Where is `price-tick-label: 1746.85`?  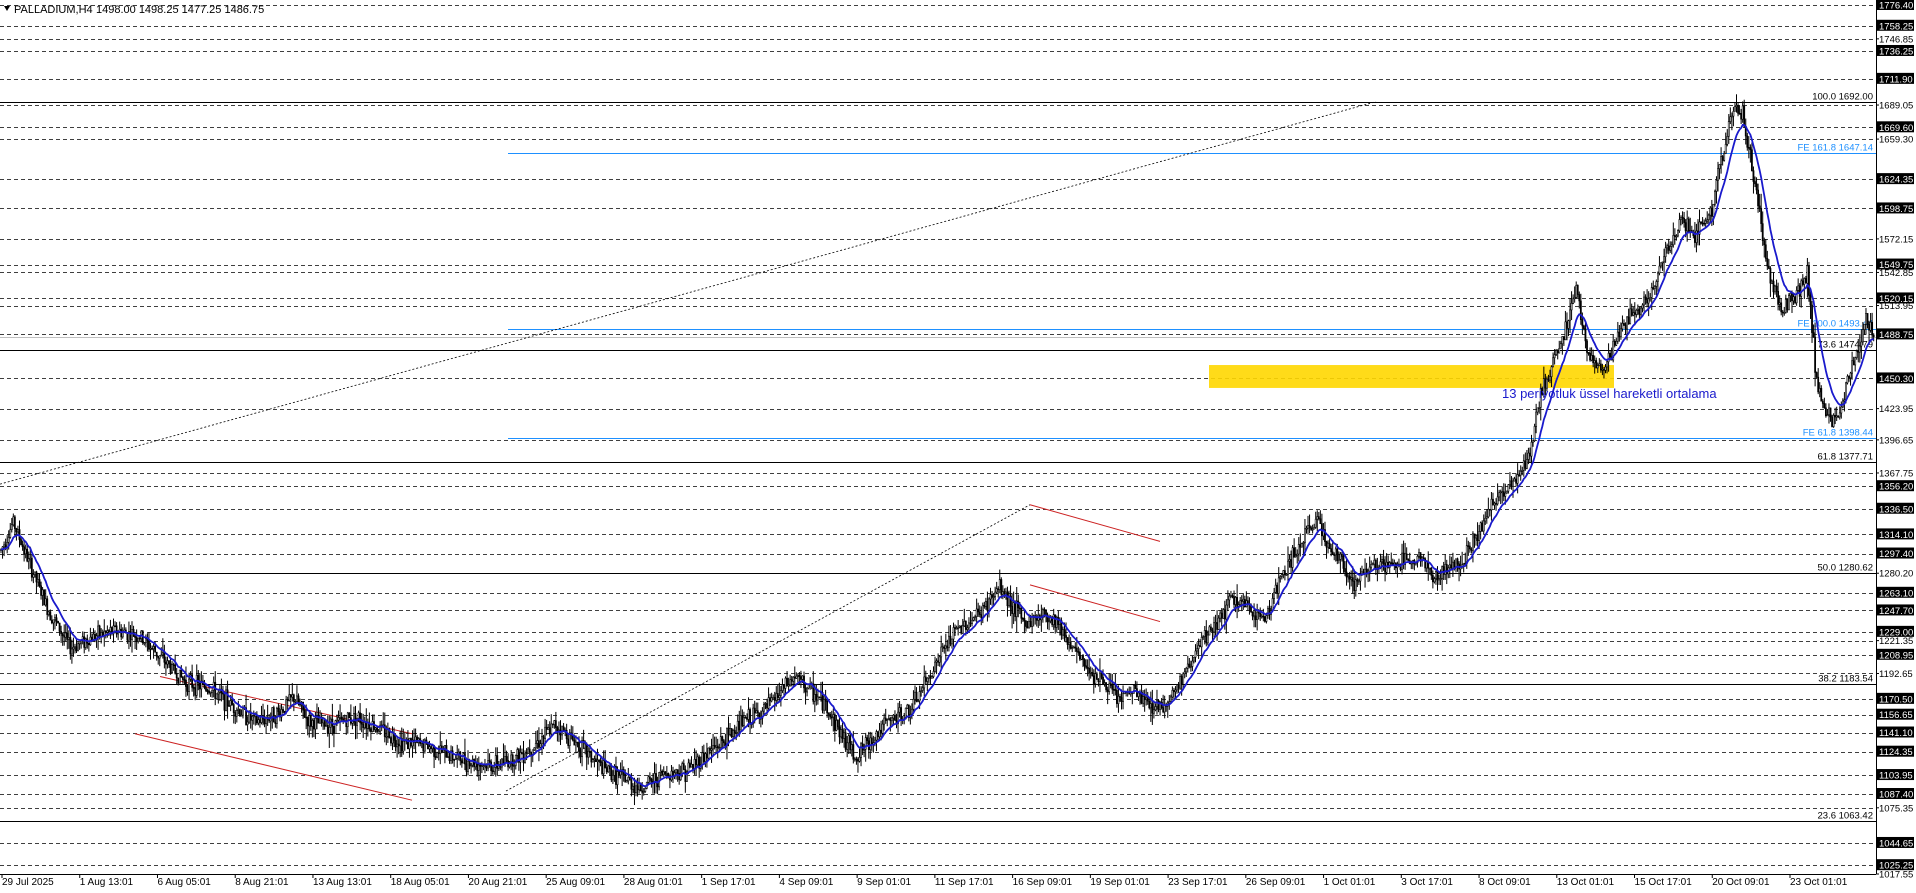
price-tick-label: 1746.85 is located at coordinates (1896, 39).